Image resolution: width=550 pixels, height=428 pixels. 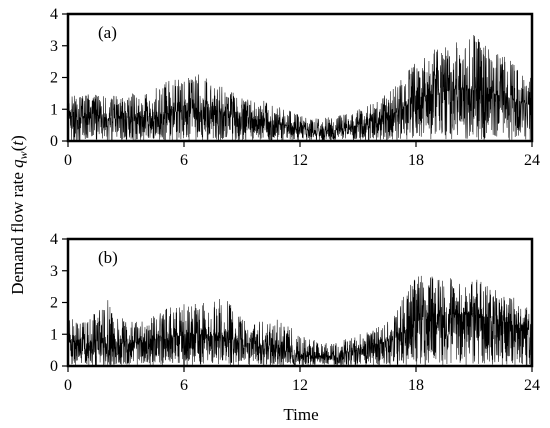 I want to click on panel-a-y-tick-label: 0, so click(x=54, y=141).